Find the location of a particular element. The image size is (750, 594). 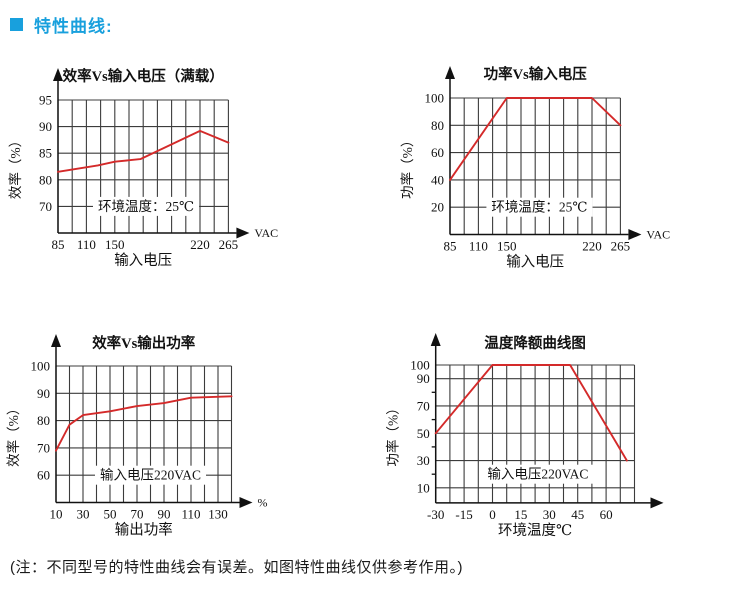

y-tick-label: 95 is located at coordinates (45, 100).